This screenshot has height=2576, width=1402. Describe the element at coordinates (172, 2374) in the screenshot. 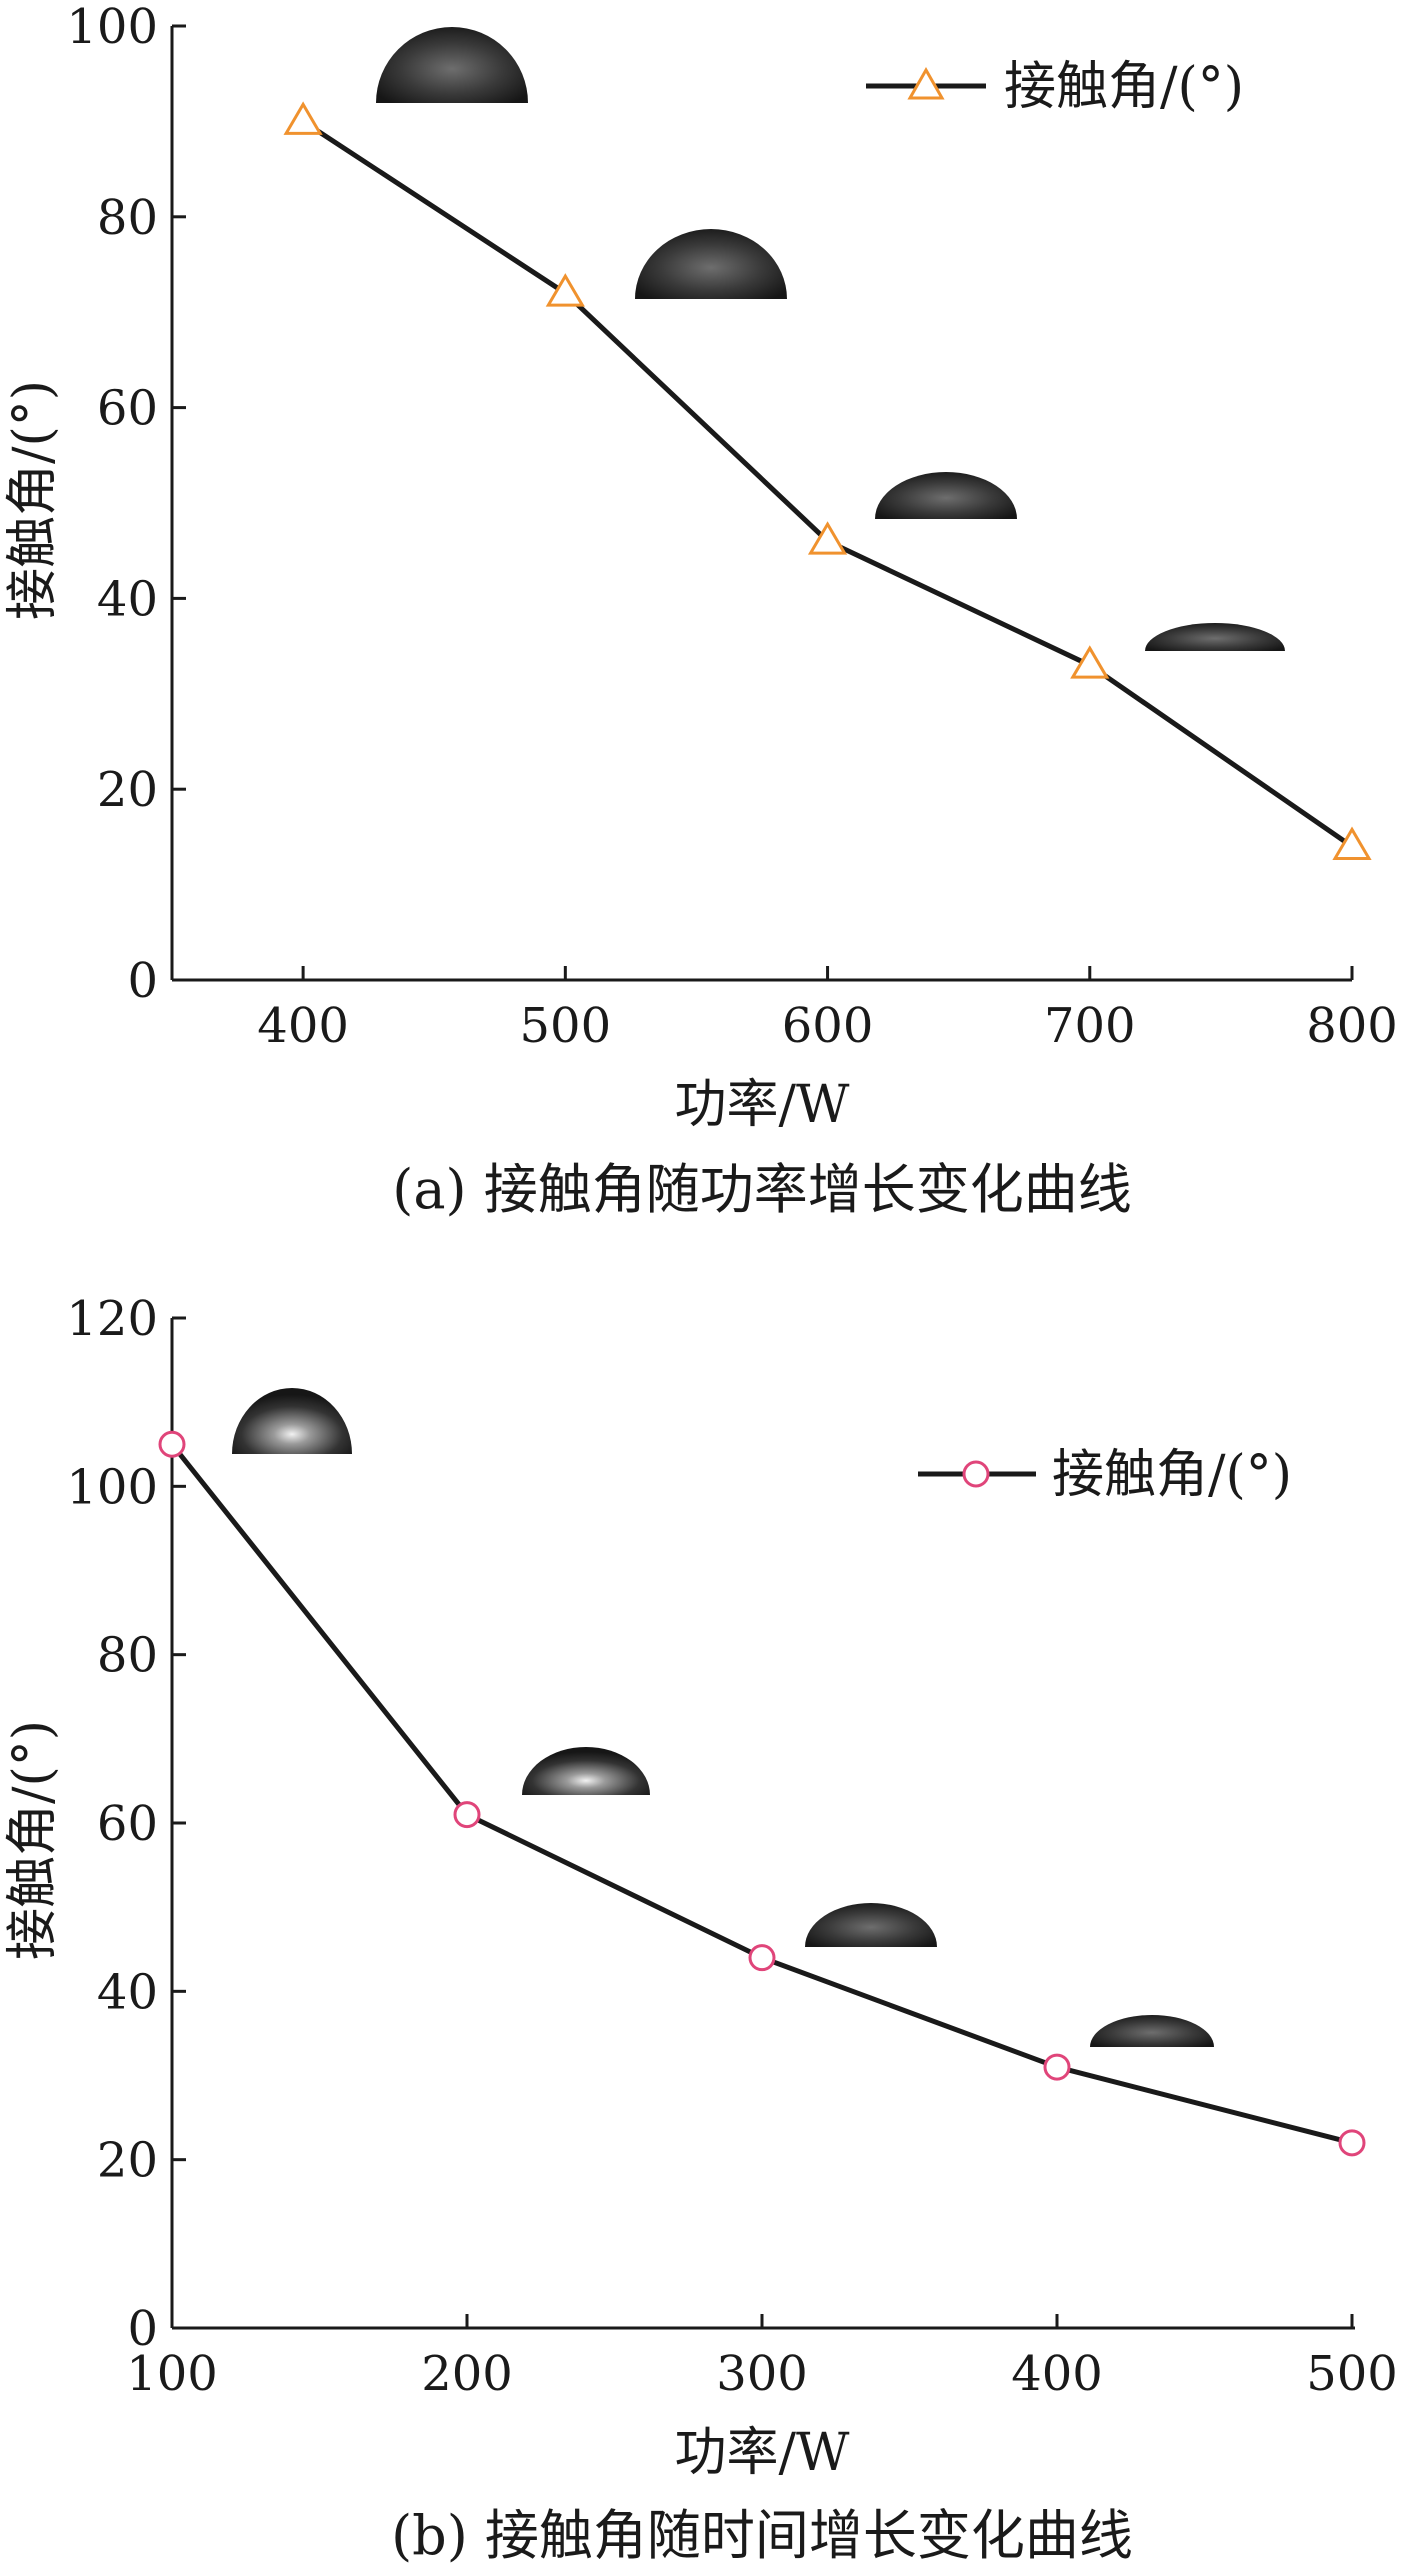

I see `x-tick-label: 100` at that location.